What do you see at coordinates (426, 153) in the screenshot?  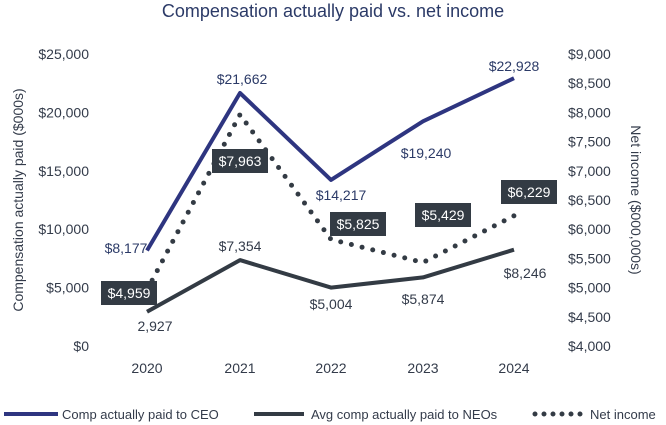 I see `ceo-data-label: $19,240` at bounding box center [426, 153].